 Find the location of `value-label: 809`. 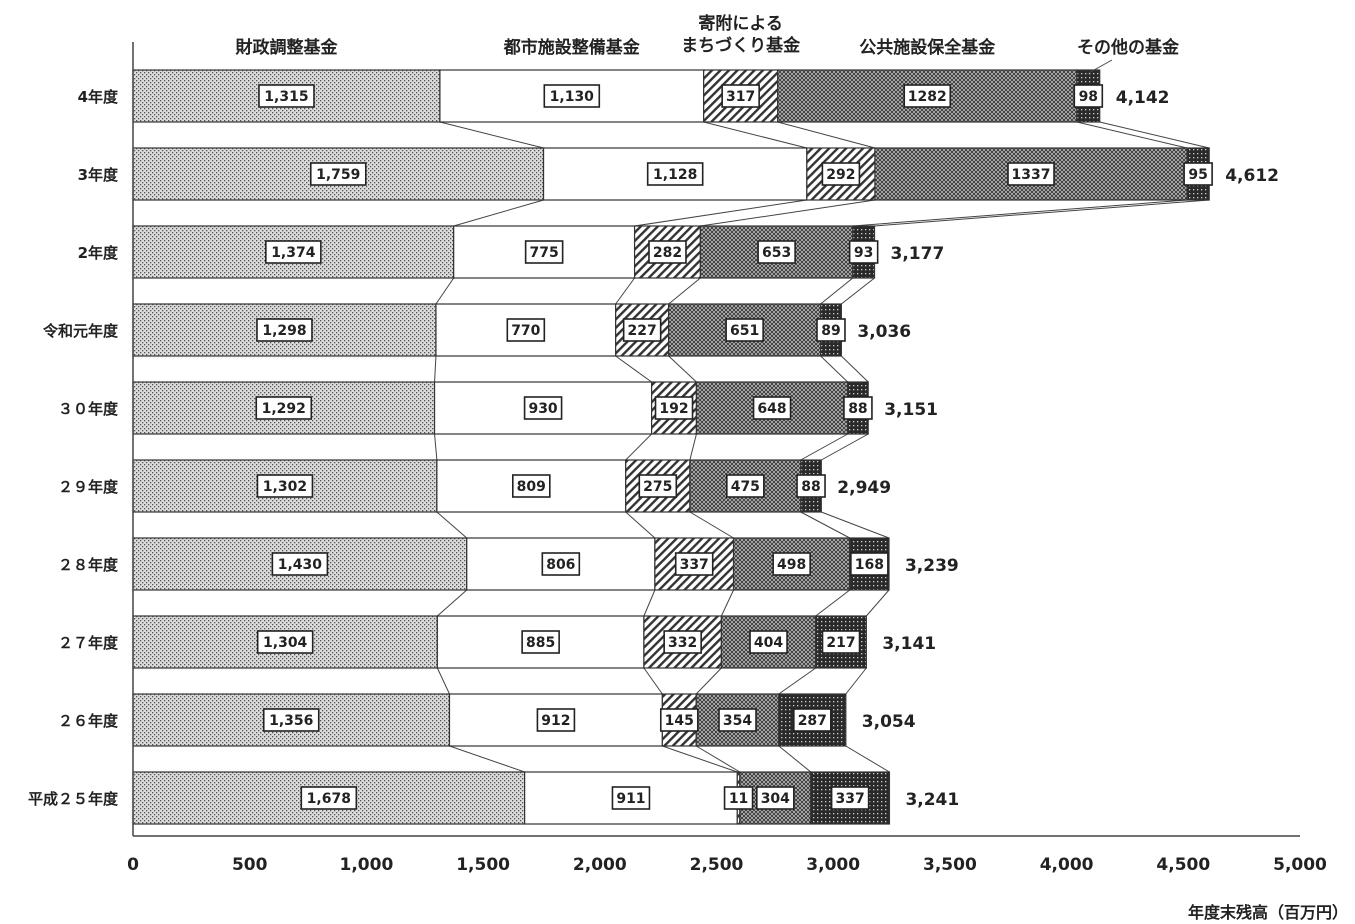

value-label: 809 is located at coordinates (531, 486).